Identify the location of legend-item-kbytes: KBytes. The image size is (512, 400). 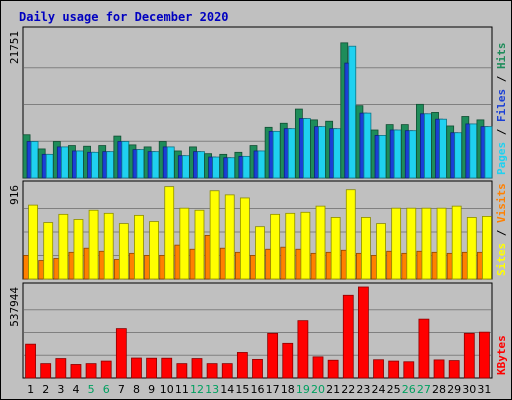
(501, 355).